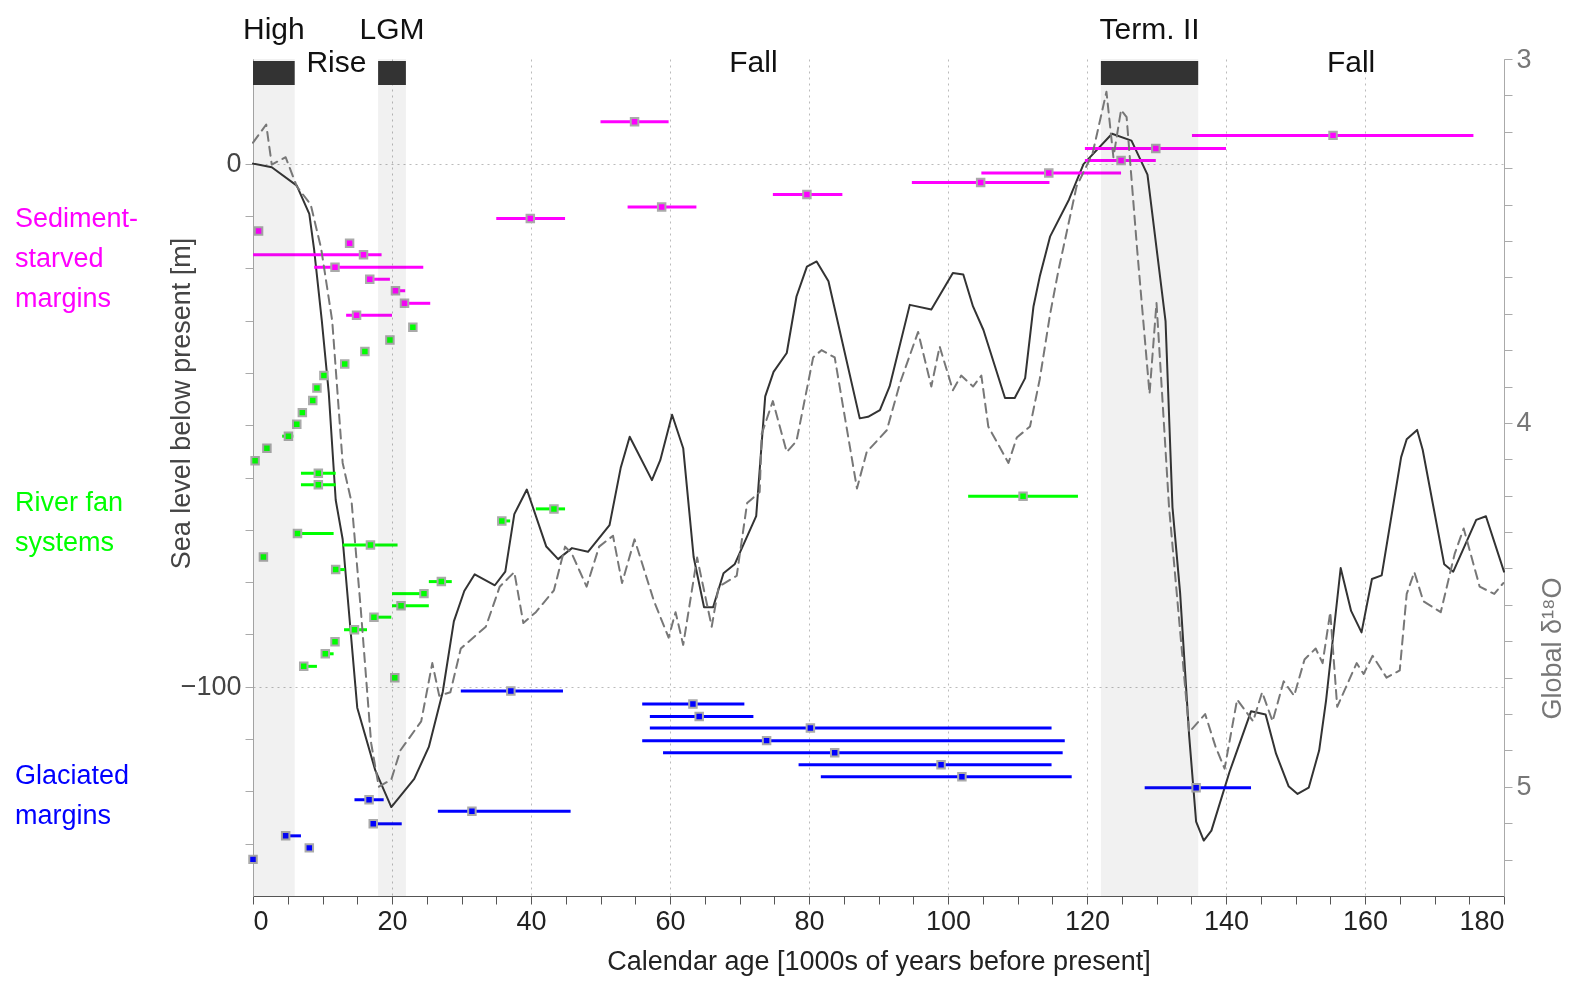 This screenshot has width=1581, height=1007. What do you see at coordinates (1482, 920) in the screenshot?
I see `x-tick-label: 180` at bounding box center [1482, 920].